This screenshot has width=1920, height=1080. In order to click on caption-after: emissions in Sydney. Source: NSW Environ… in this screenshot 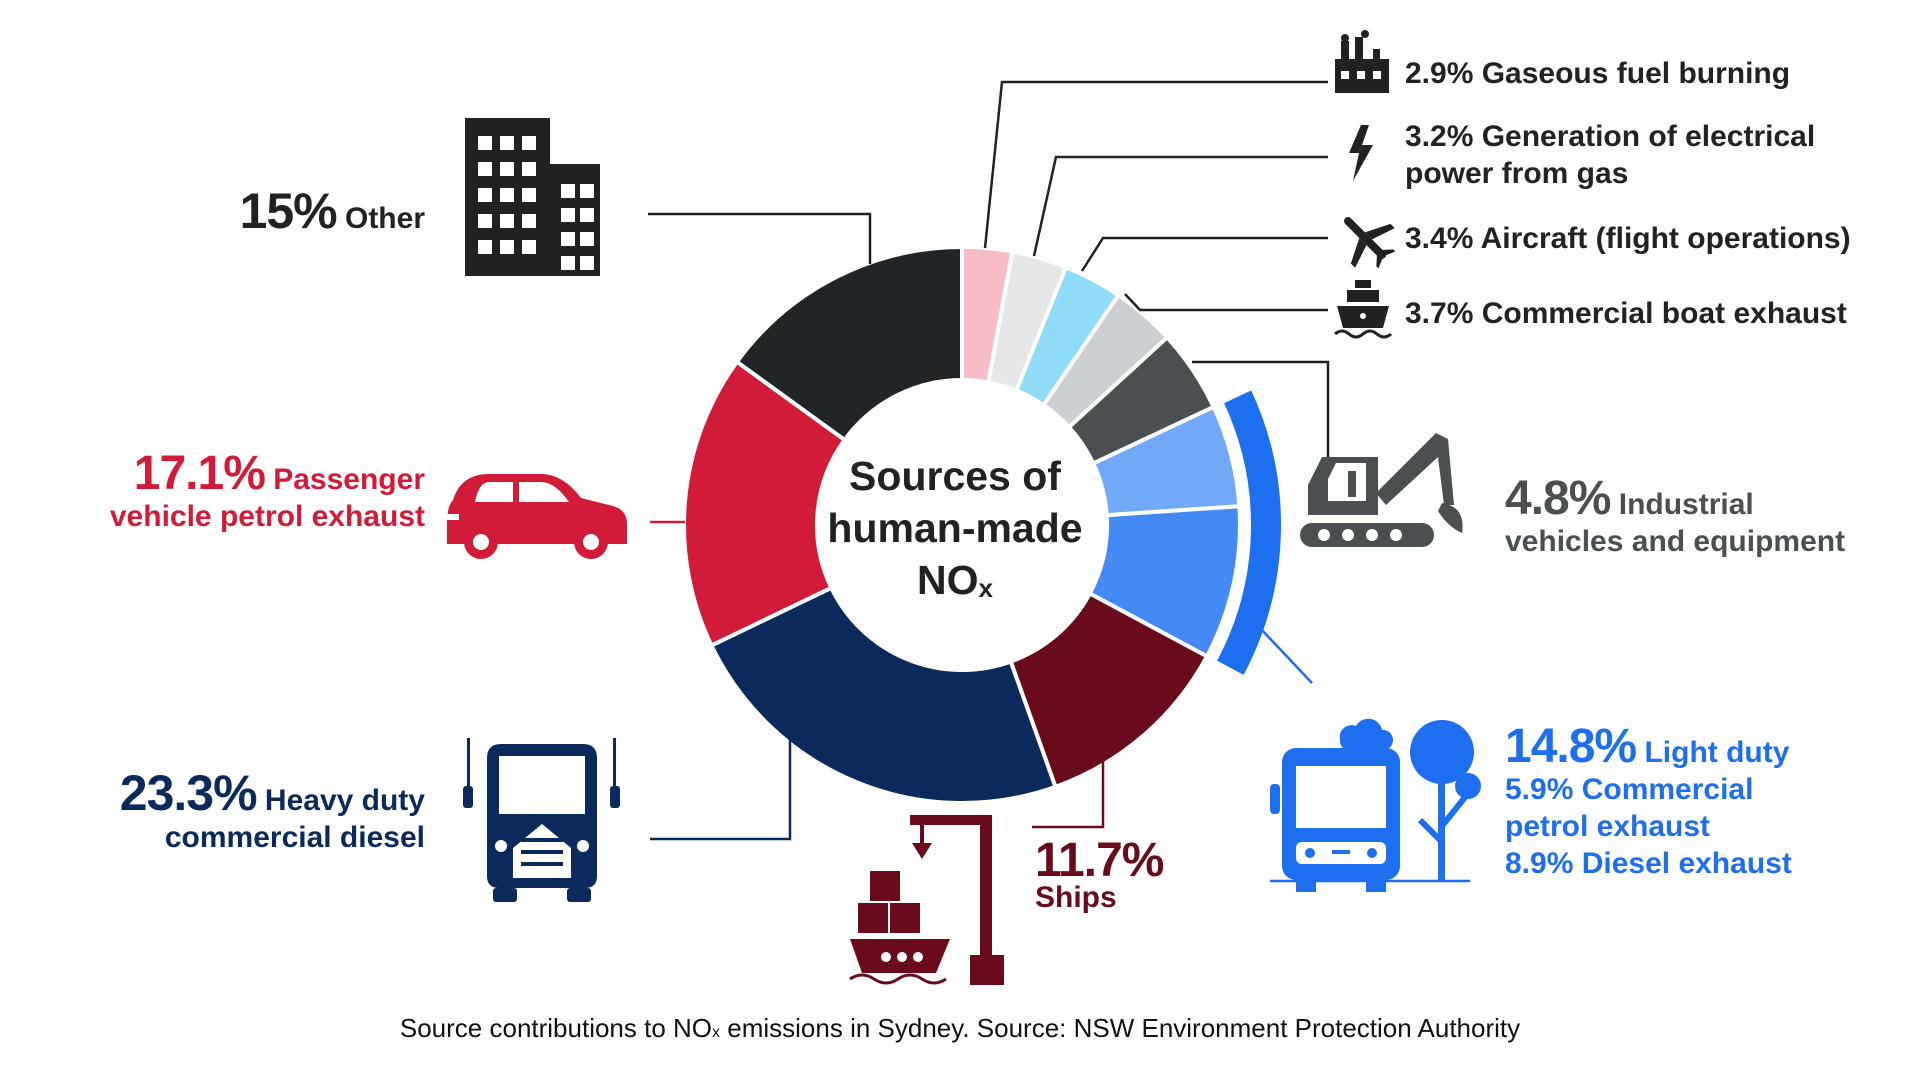, I will do `click(1120, 1028)`.